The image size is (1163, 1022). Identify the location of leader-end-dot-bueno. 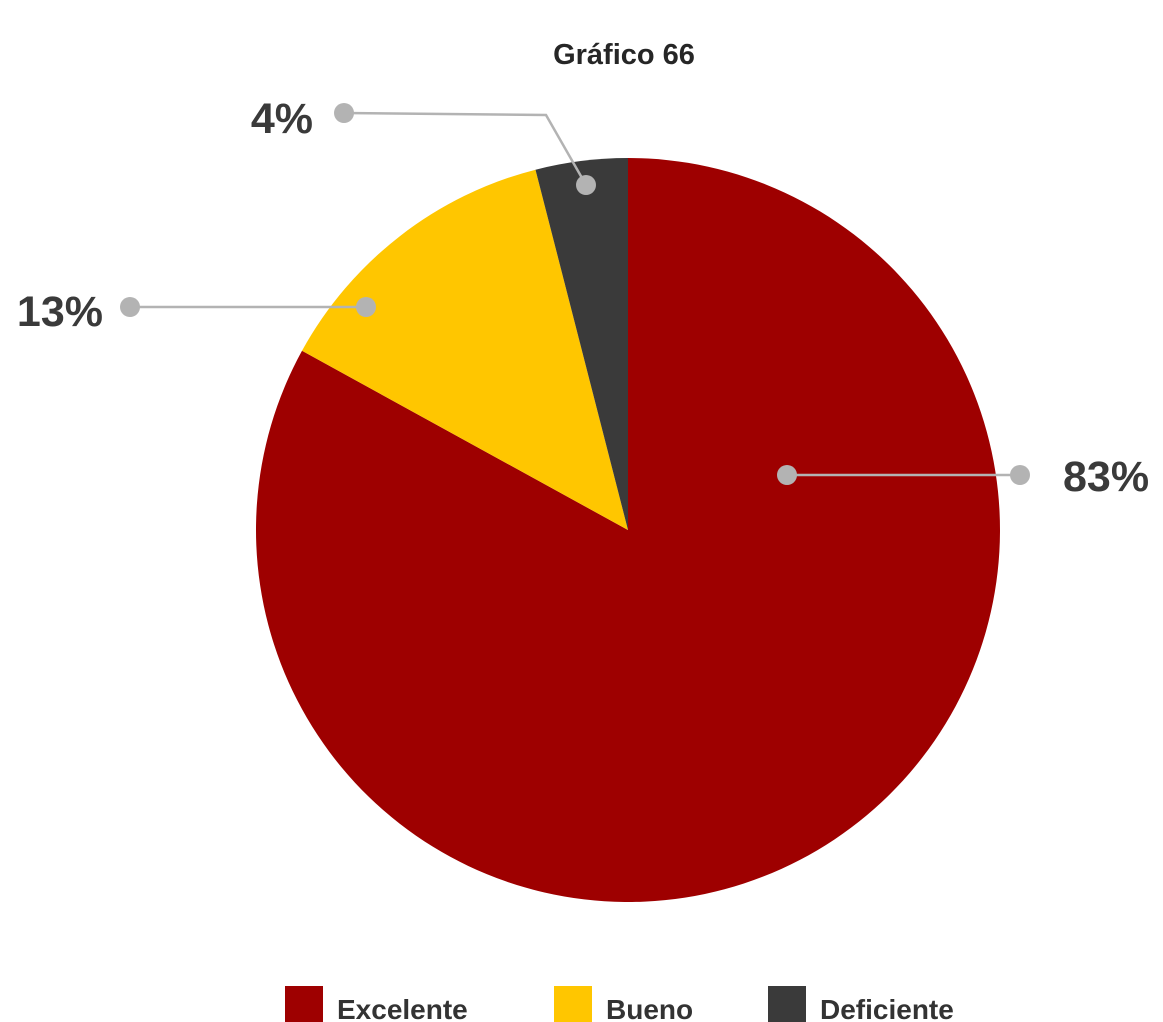
(130, 307).